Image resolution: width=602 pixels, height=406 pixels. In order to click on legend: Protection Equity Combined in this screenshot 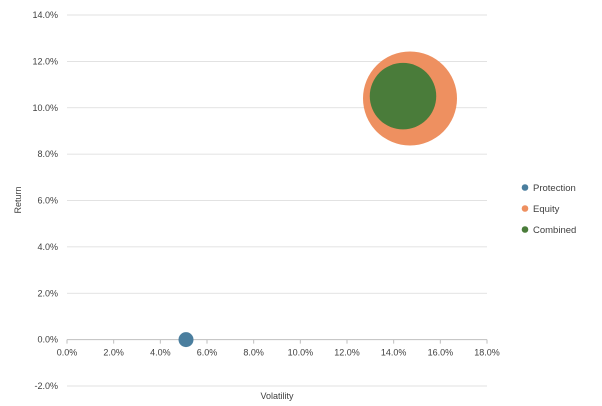, I will do `click(548, 209)`.